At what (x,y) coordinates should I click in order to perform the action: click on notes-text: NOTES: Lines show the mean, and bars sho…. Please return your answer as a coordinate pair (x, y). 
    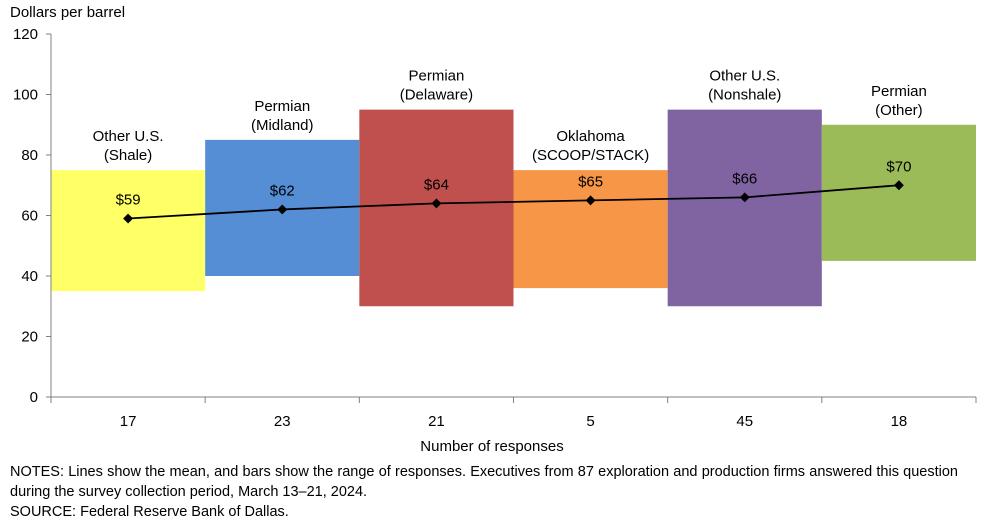
    Looking at the image, I should click on (484, 482).